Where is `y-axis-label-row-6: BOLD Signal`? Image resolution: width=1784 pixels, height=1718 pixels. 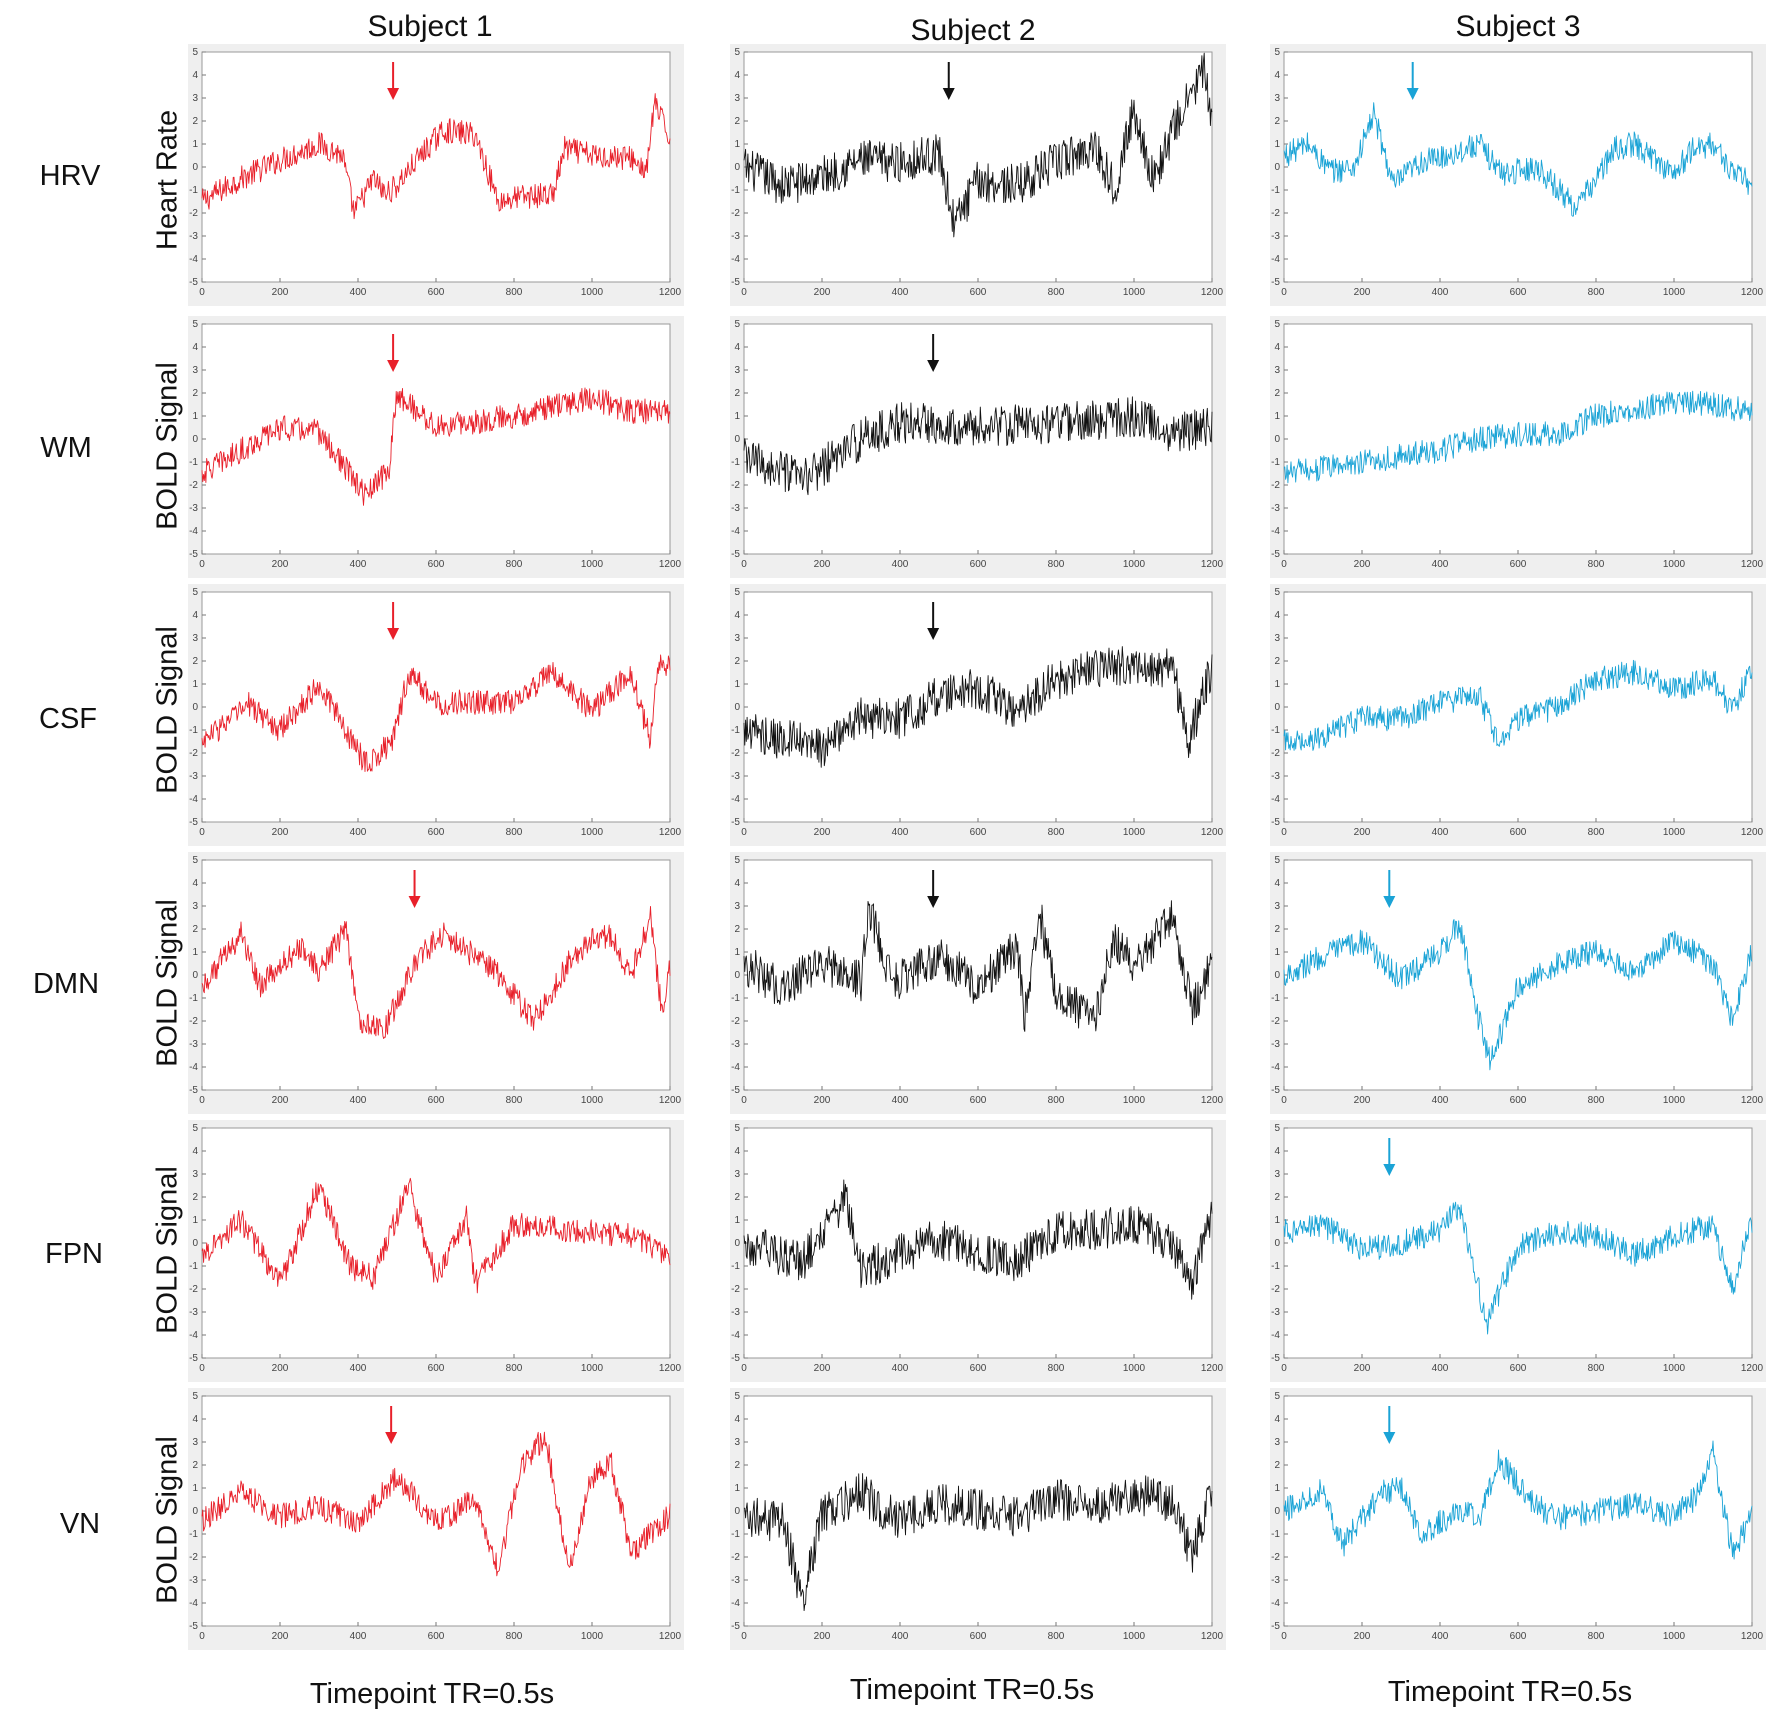 y-axis-label-row-6: BOLD Signal is located at coordinates (167, 1520).